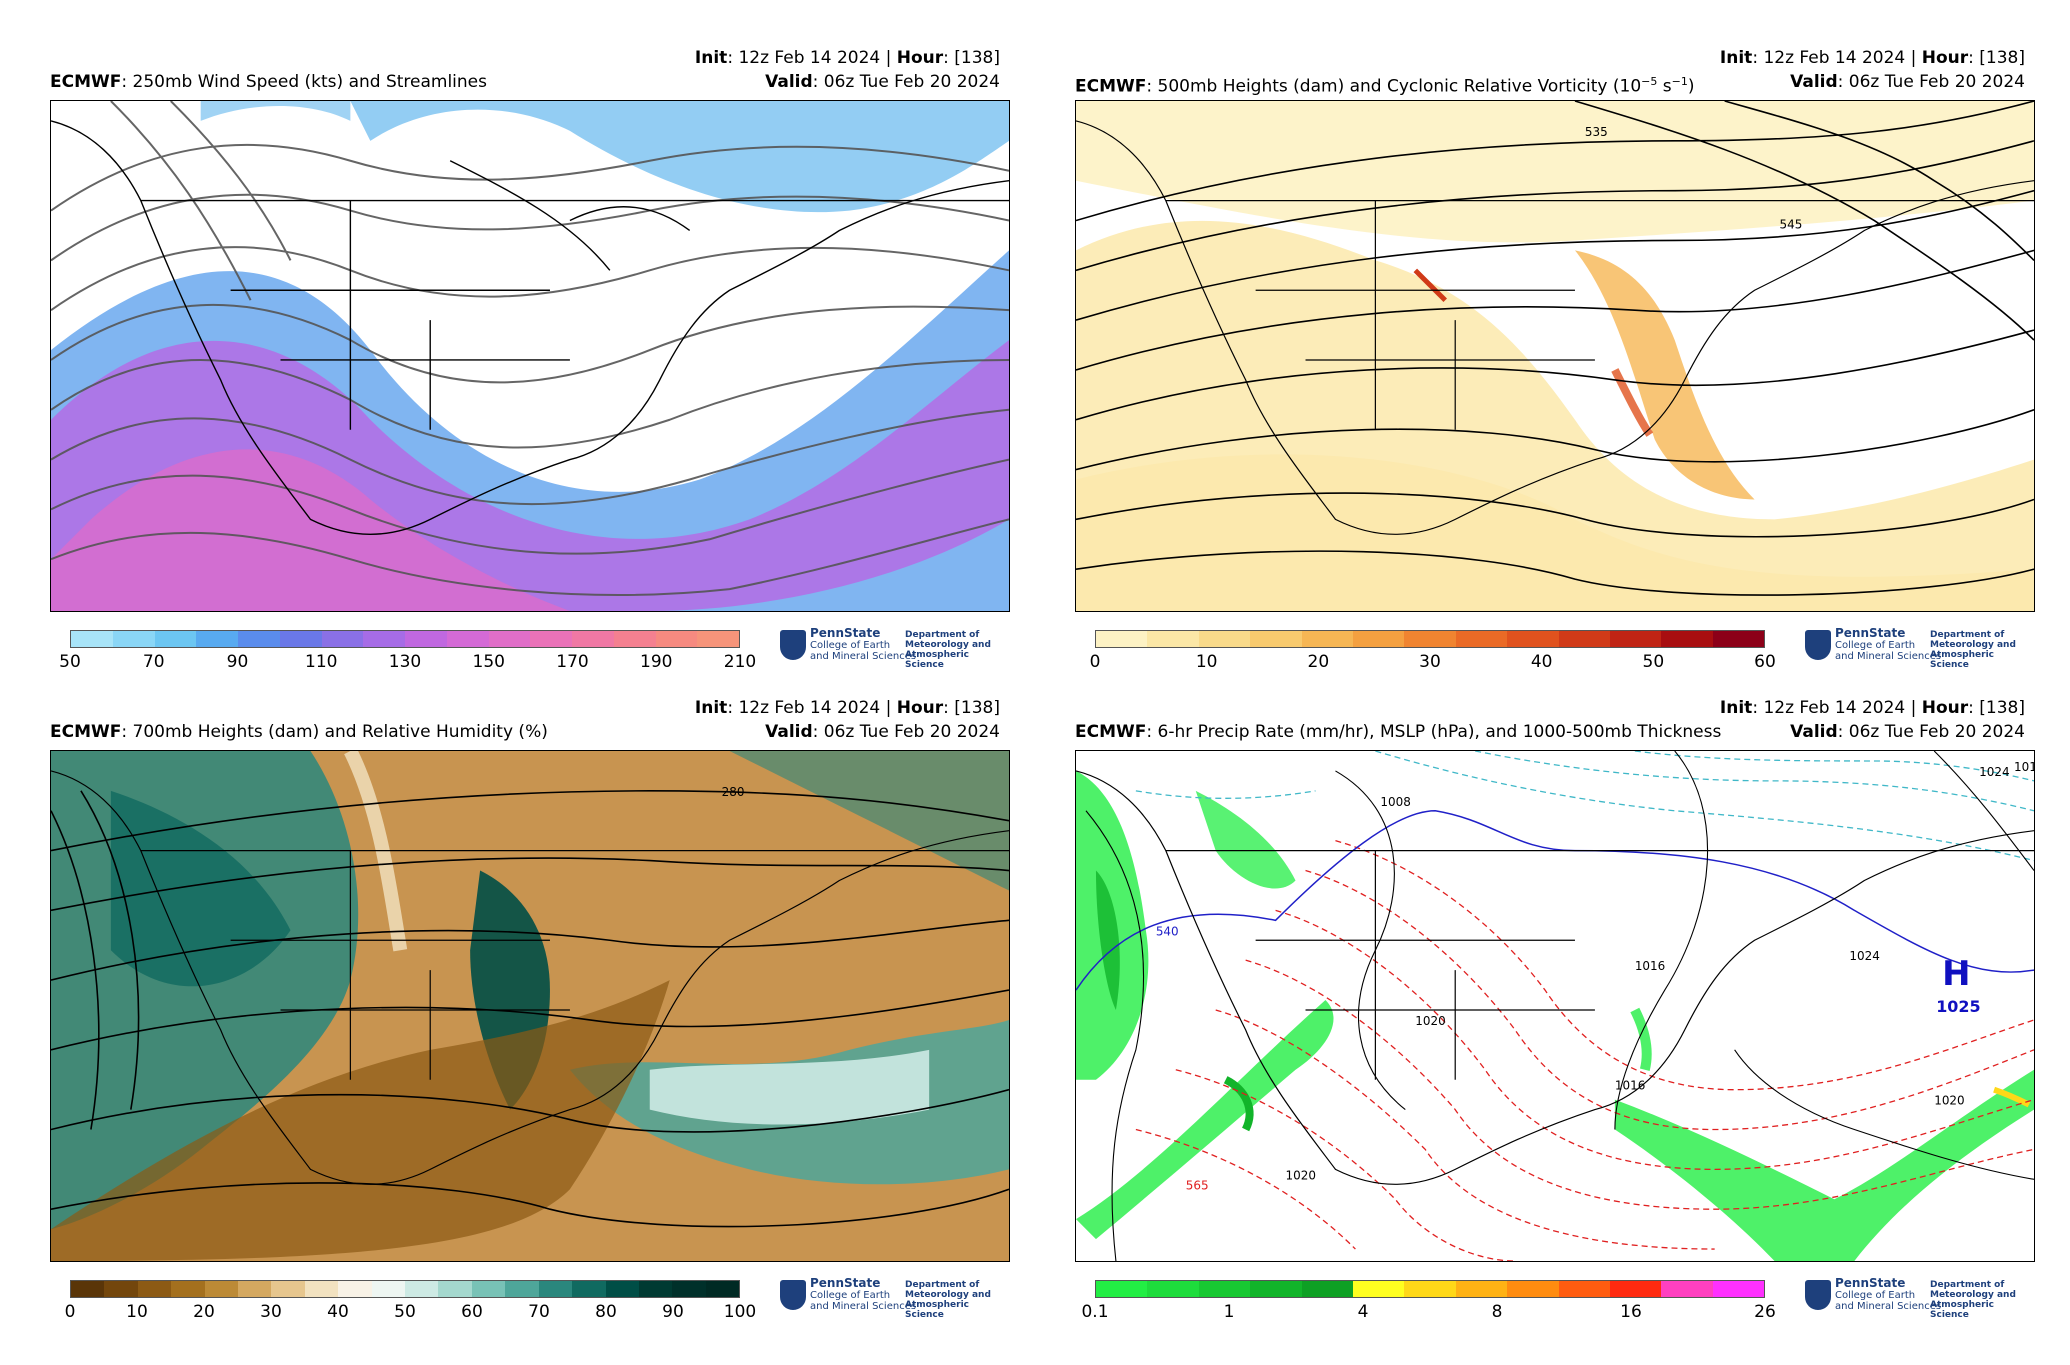 The width and height of the screenshot is (2070, 1365). I want to click on high-pressure-marker: H, so click(1956, 973).